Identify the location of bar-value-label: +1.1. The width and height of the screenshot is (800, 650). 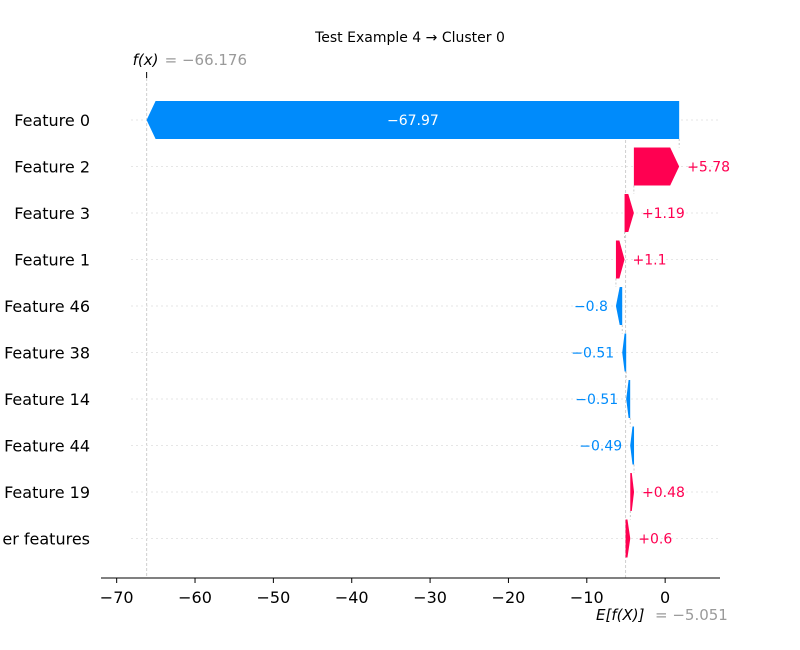
(650, 261).